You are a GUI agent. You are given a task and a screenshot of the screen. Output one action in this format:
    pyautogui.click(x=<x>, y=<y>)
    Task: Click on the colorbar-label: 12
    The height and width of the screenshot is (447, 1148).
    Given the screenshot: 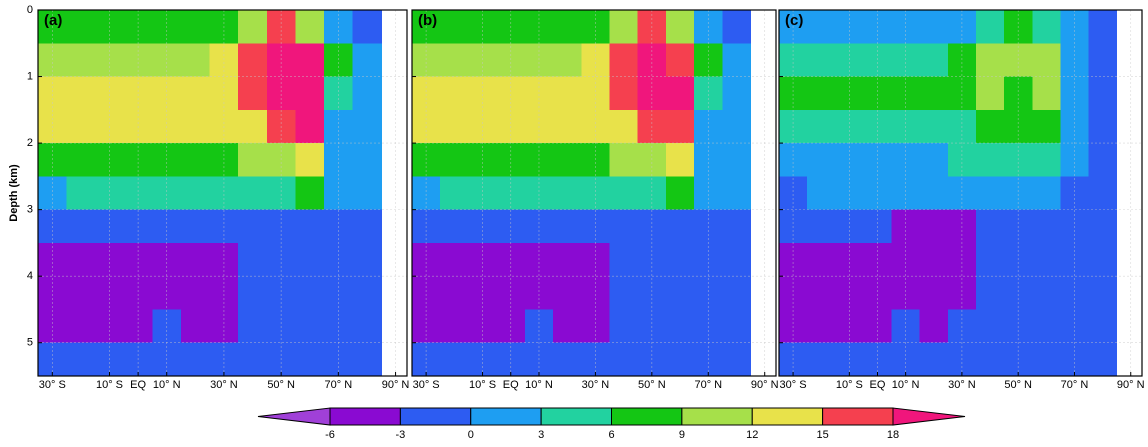 What is the action you would take?
    pyautogui.click(x=752, y=435)
    